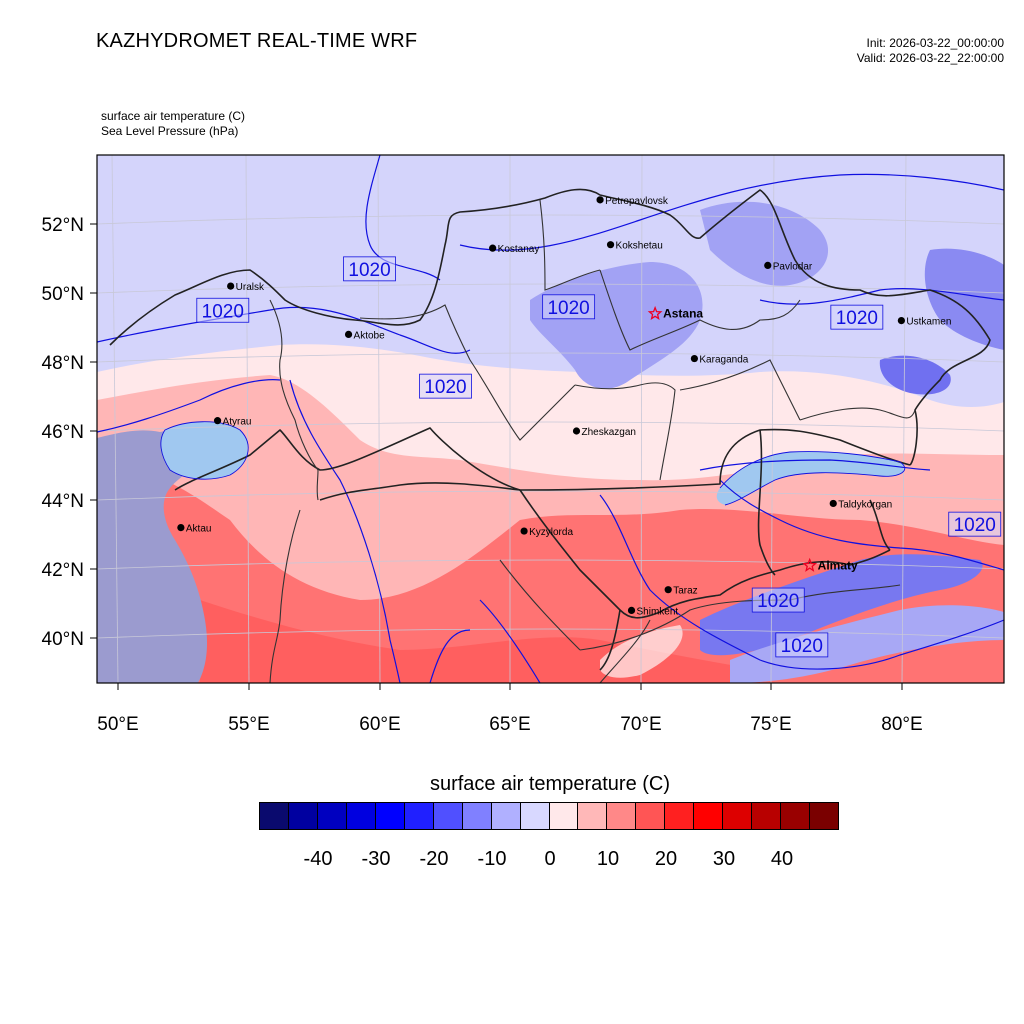  Describe the element at coordinates (838, 566) in the screenshot. I see `city-label: Almaty` at that location.